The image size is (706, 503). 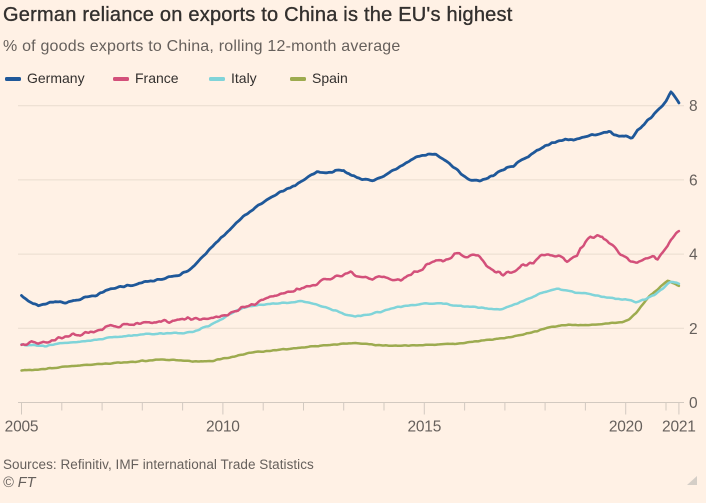 I want to click on svg-text: 2021, so click(x=679, y=427).